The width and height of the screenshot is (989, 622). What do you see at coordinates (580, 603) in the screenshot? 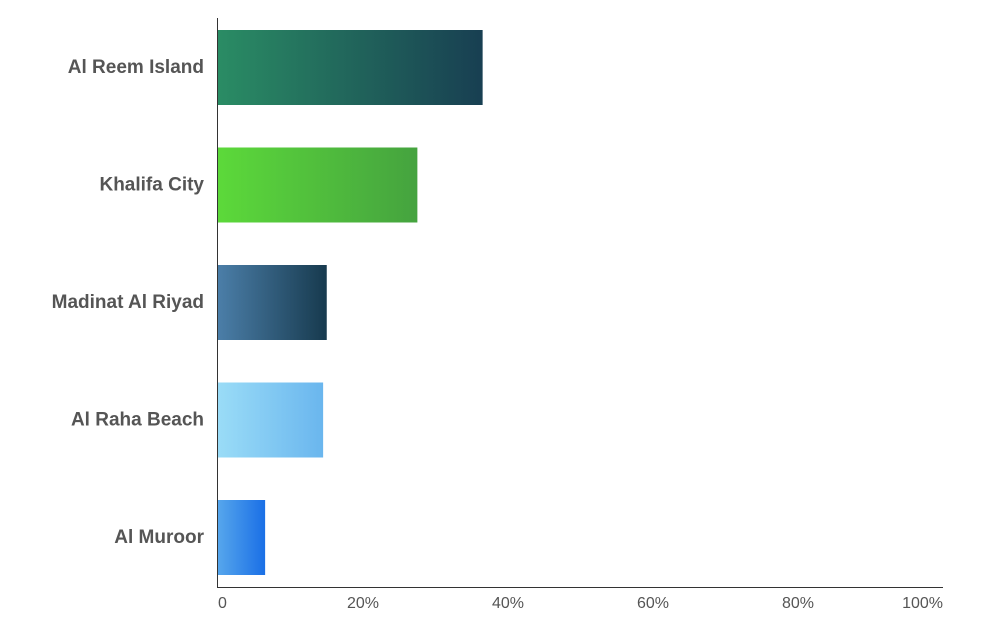
I see `x-tick-labels: 0 20% 40% 60% 80% 100%` at bounding box center [580, 603].